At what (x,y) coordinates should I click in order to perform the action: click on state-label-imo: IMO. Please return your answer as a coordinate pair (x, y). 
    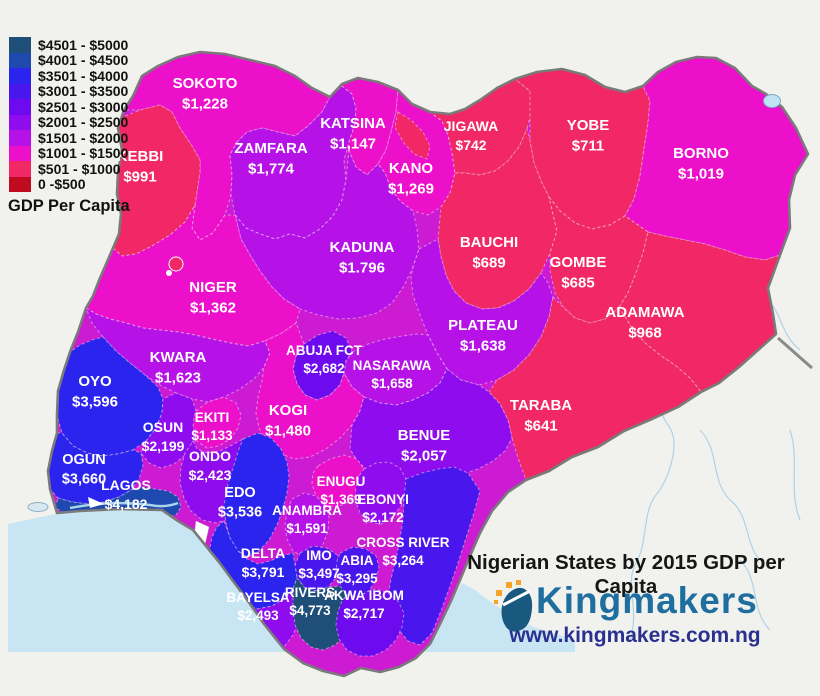
    Looking at the image, I should click on (319, 555).